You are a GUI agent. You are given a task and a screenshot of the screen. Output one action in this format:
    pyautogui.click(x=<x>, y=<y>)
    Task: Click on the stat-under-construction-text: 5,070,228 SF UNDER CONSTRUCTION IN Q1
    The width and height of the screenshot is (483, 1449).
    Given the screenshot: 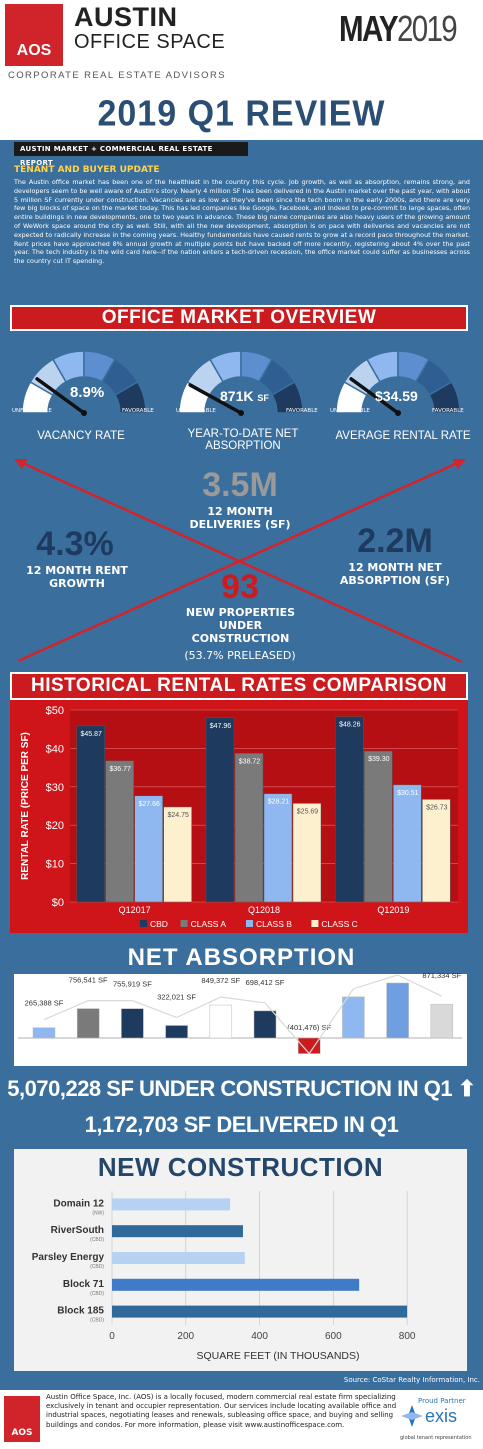 What is the action you would take?
    pyautogui.click(x=230, y=1088)
    